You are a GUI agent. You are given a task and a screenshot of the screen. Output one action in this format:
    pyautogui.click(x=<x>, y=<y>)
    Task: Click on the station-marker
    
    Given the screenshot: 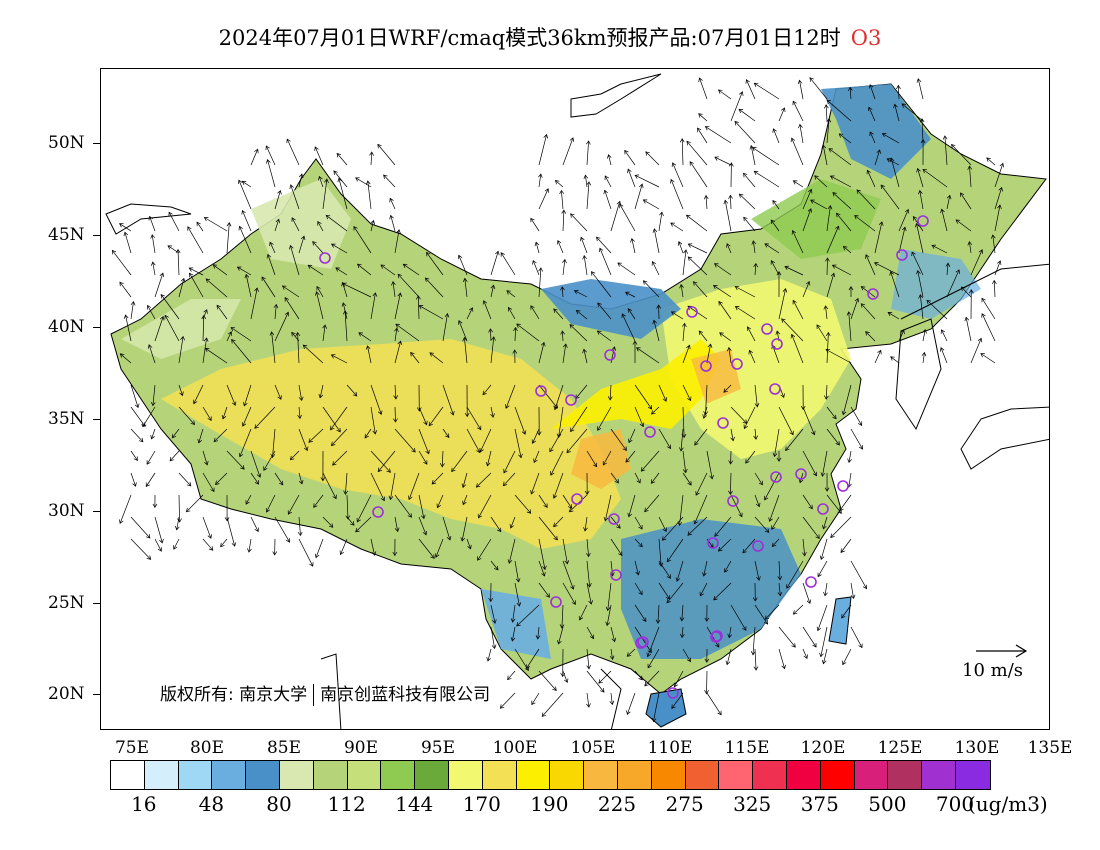 What is the action you would take?
    pyautogui.click(x=616, y=575)
    